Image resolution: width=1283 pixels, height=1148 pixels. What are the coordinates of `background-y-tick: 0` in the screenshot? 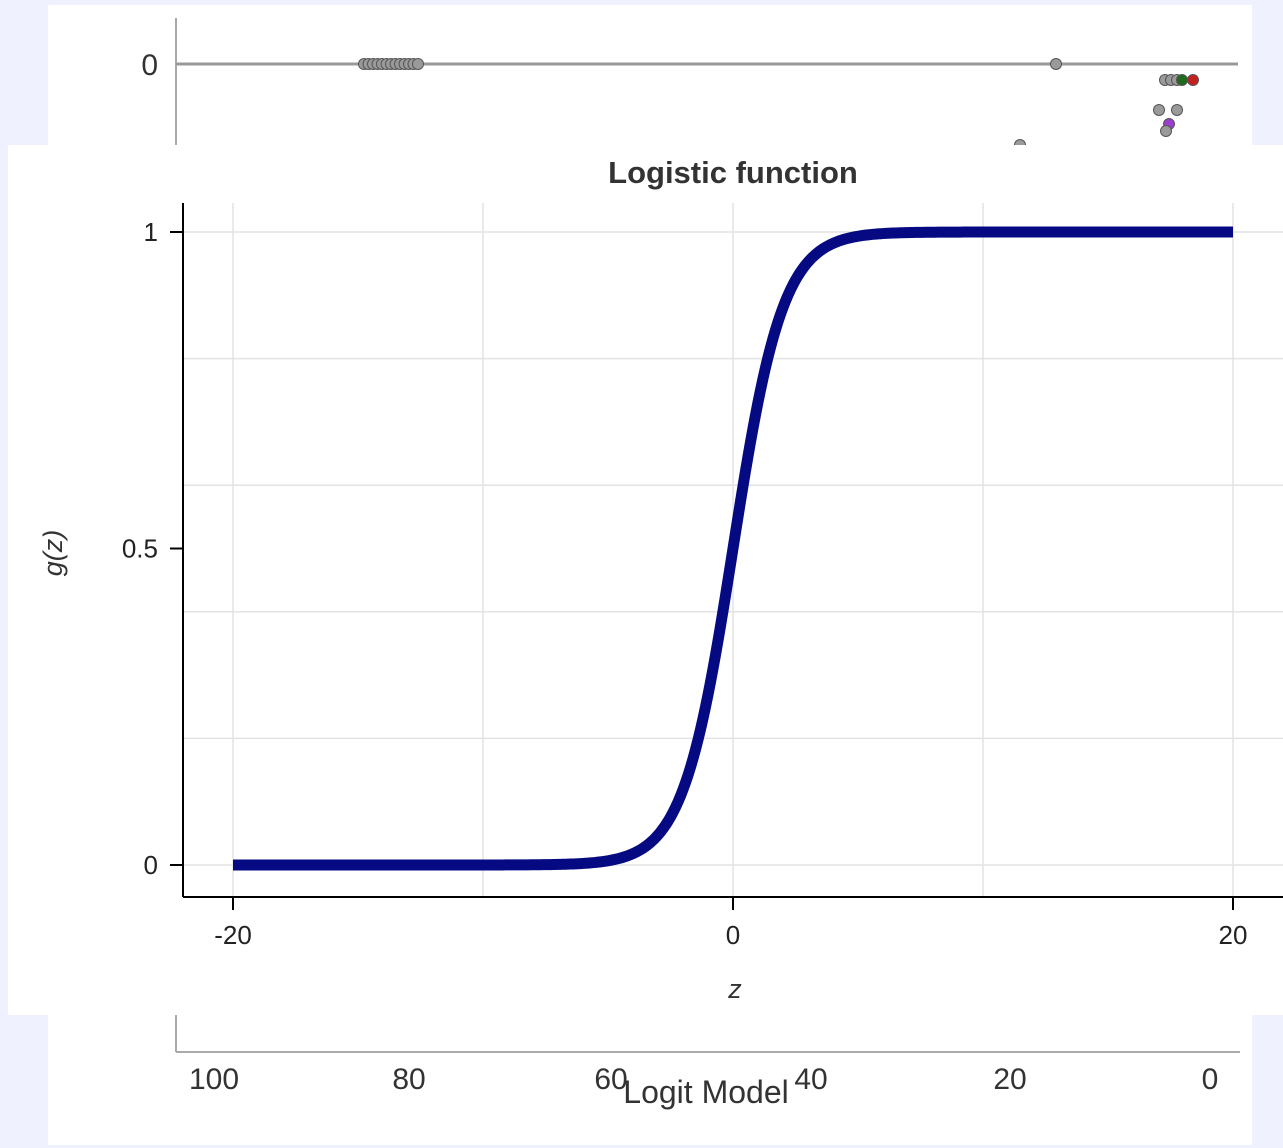 It's located at (149, 65).